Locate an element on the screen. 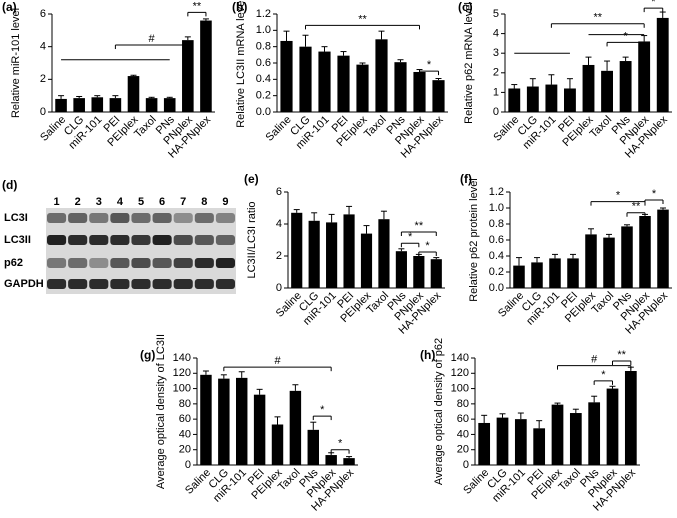 The height and width of the screenshot is (518, 677). y-tick-label: 1.2 is located at coordinates (263, 14).